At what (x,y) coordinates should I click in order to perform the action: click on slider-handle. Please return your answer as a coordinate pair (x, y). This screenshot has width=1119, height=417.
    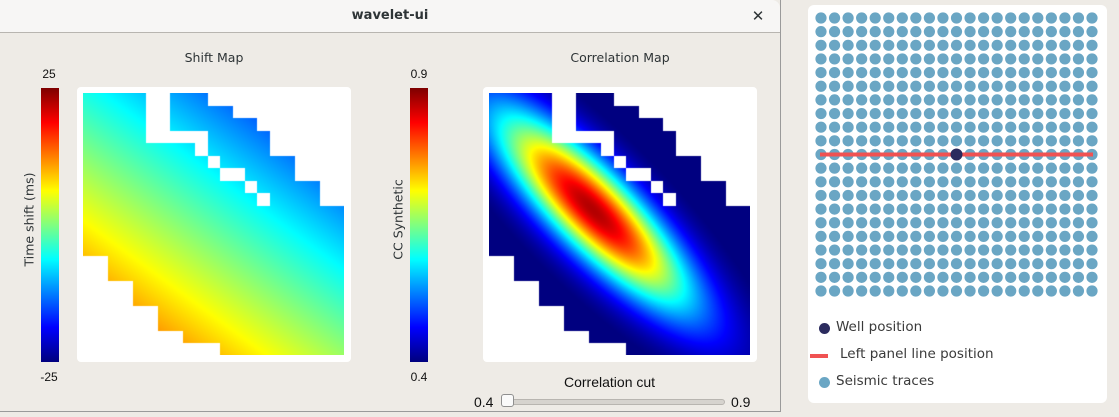
    Looking at the image, I should click on (507, 400).